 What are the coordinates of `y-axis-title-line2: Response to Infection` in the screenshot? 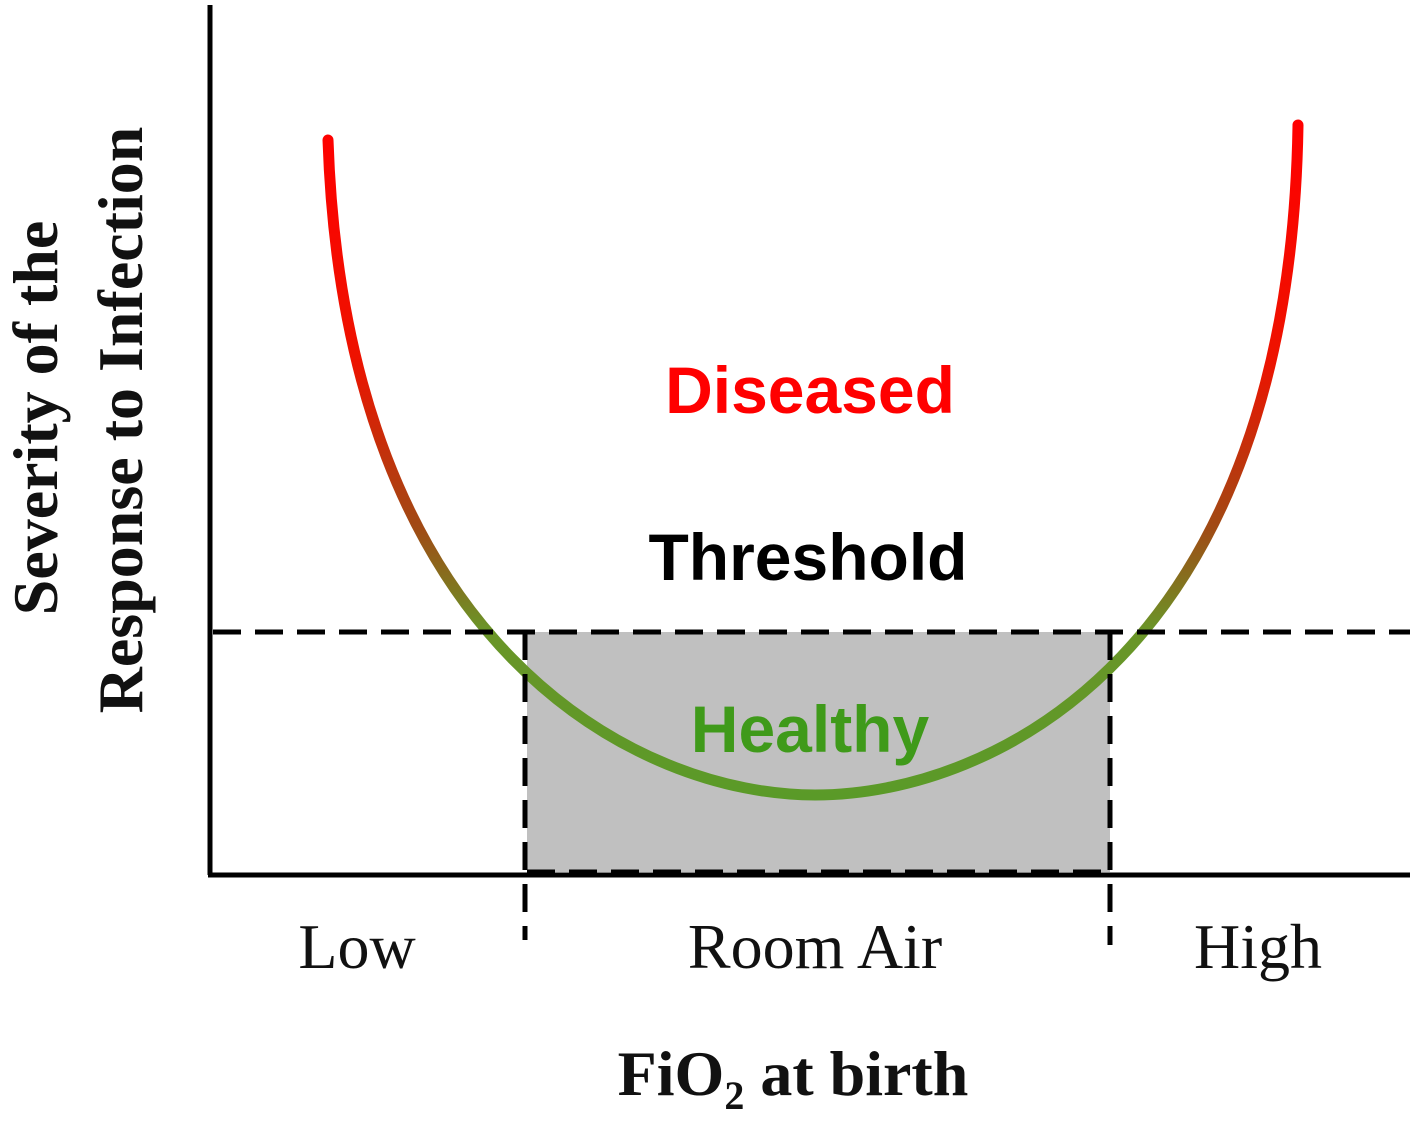 It's located at (120, 420).